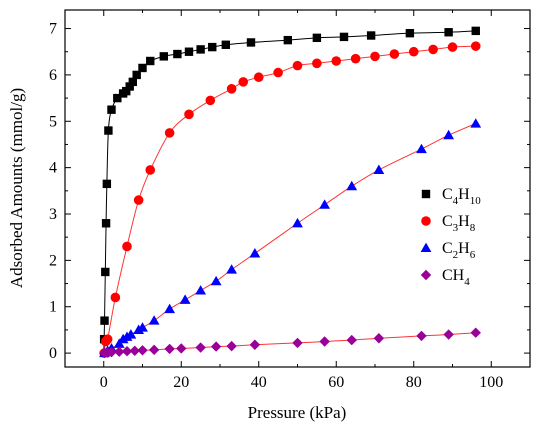 The height and width of the screenshot is (430, 550). I want to click on legend-label-part: 2, so click(456, 255).